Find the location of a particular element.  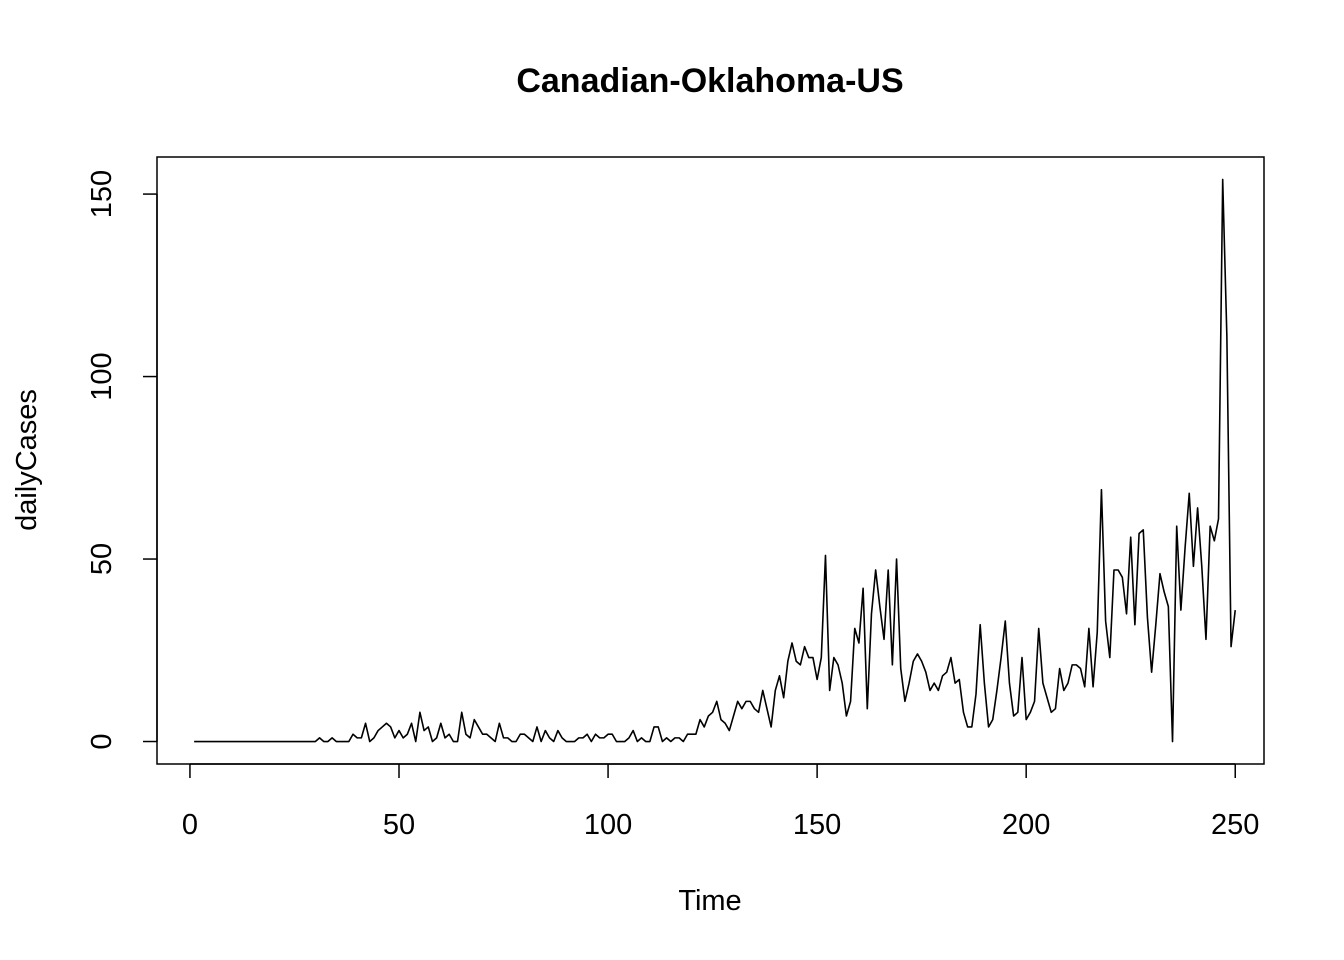

x-tick-label: 250 is located at coordinates (1235, 825).